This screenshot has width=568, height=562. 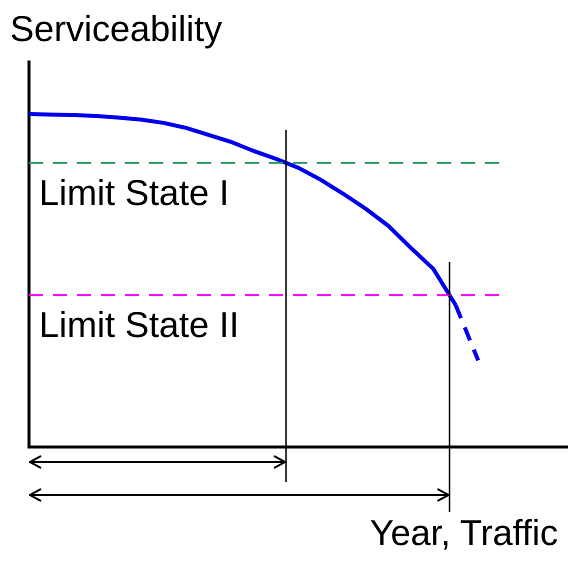 What do you see at coordinates (134, 192) in the screenshot?
I see `ref-line-label: Limit State I` at bounding box center [134, 192].